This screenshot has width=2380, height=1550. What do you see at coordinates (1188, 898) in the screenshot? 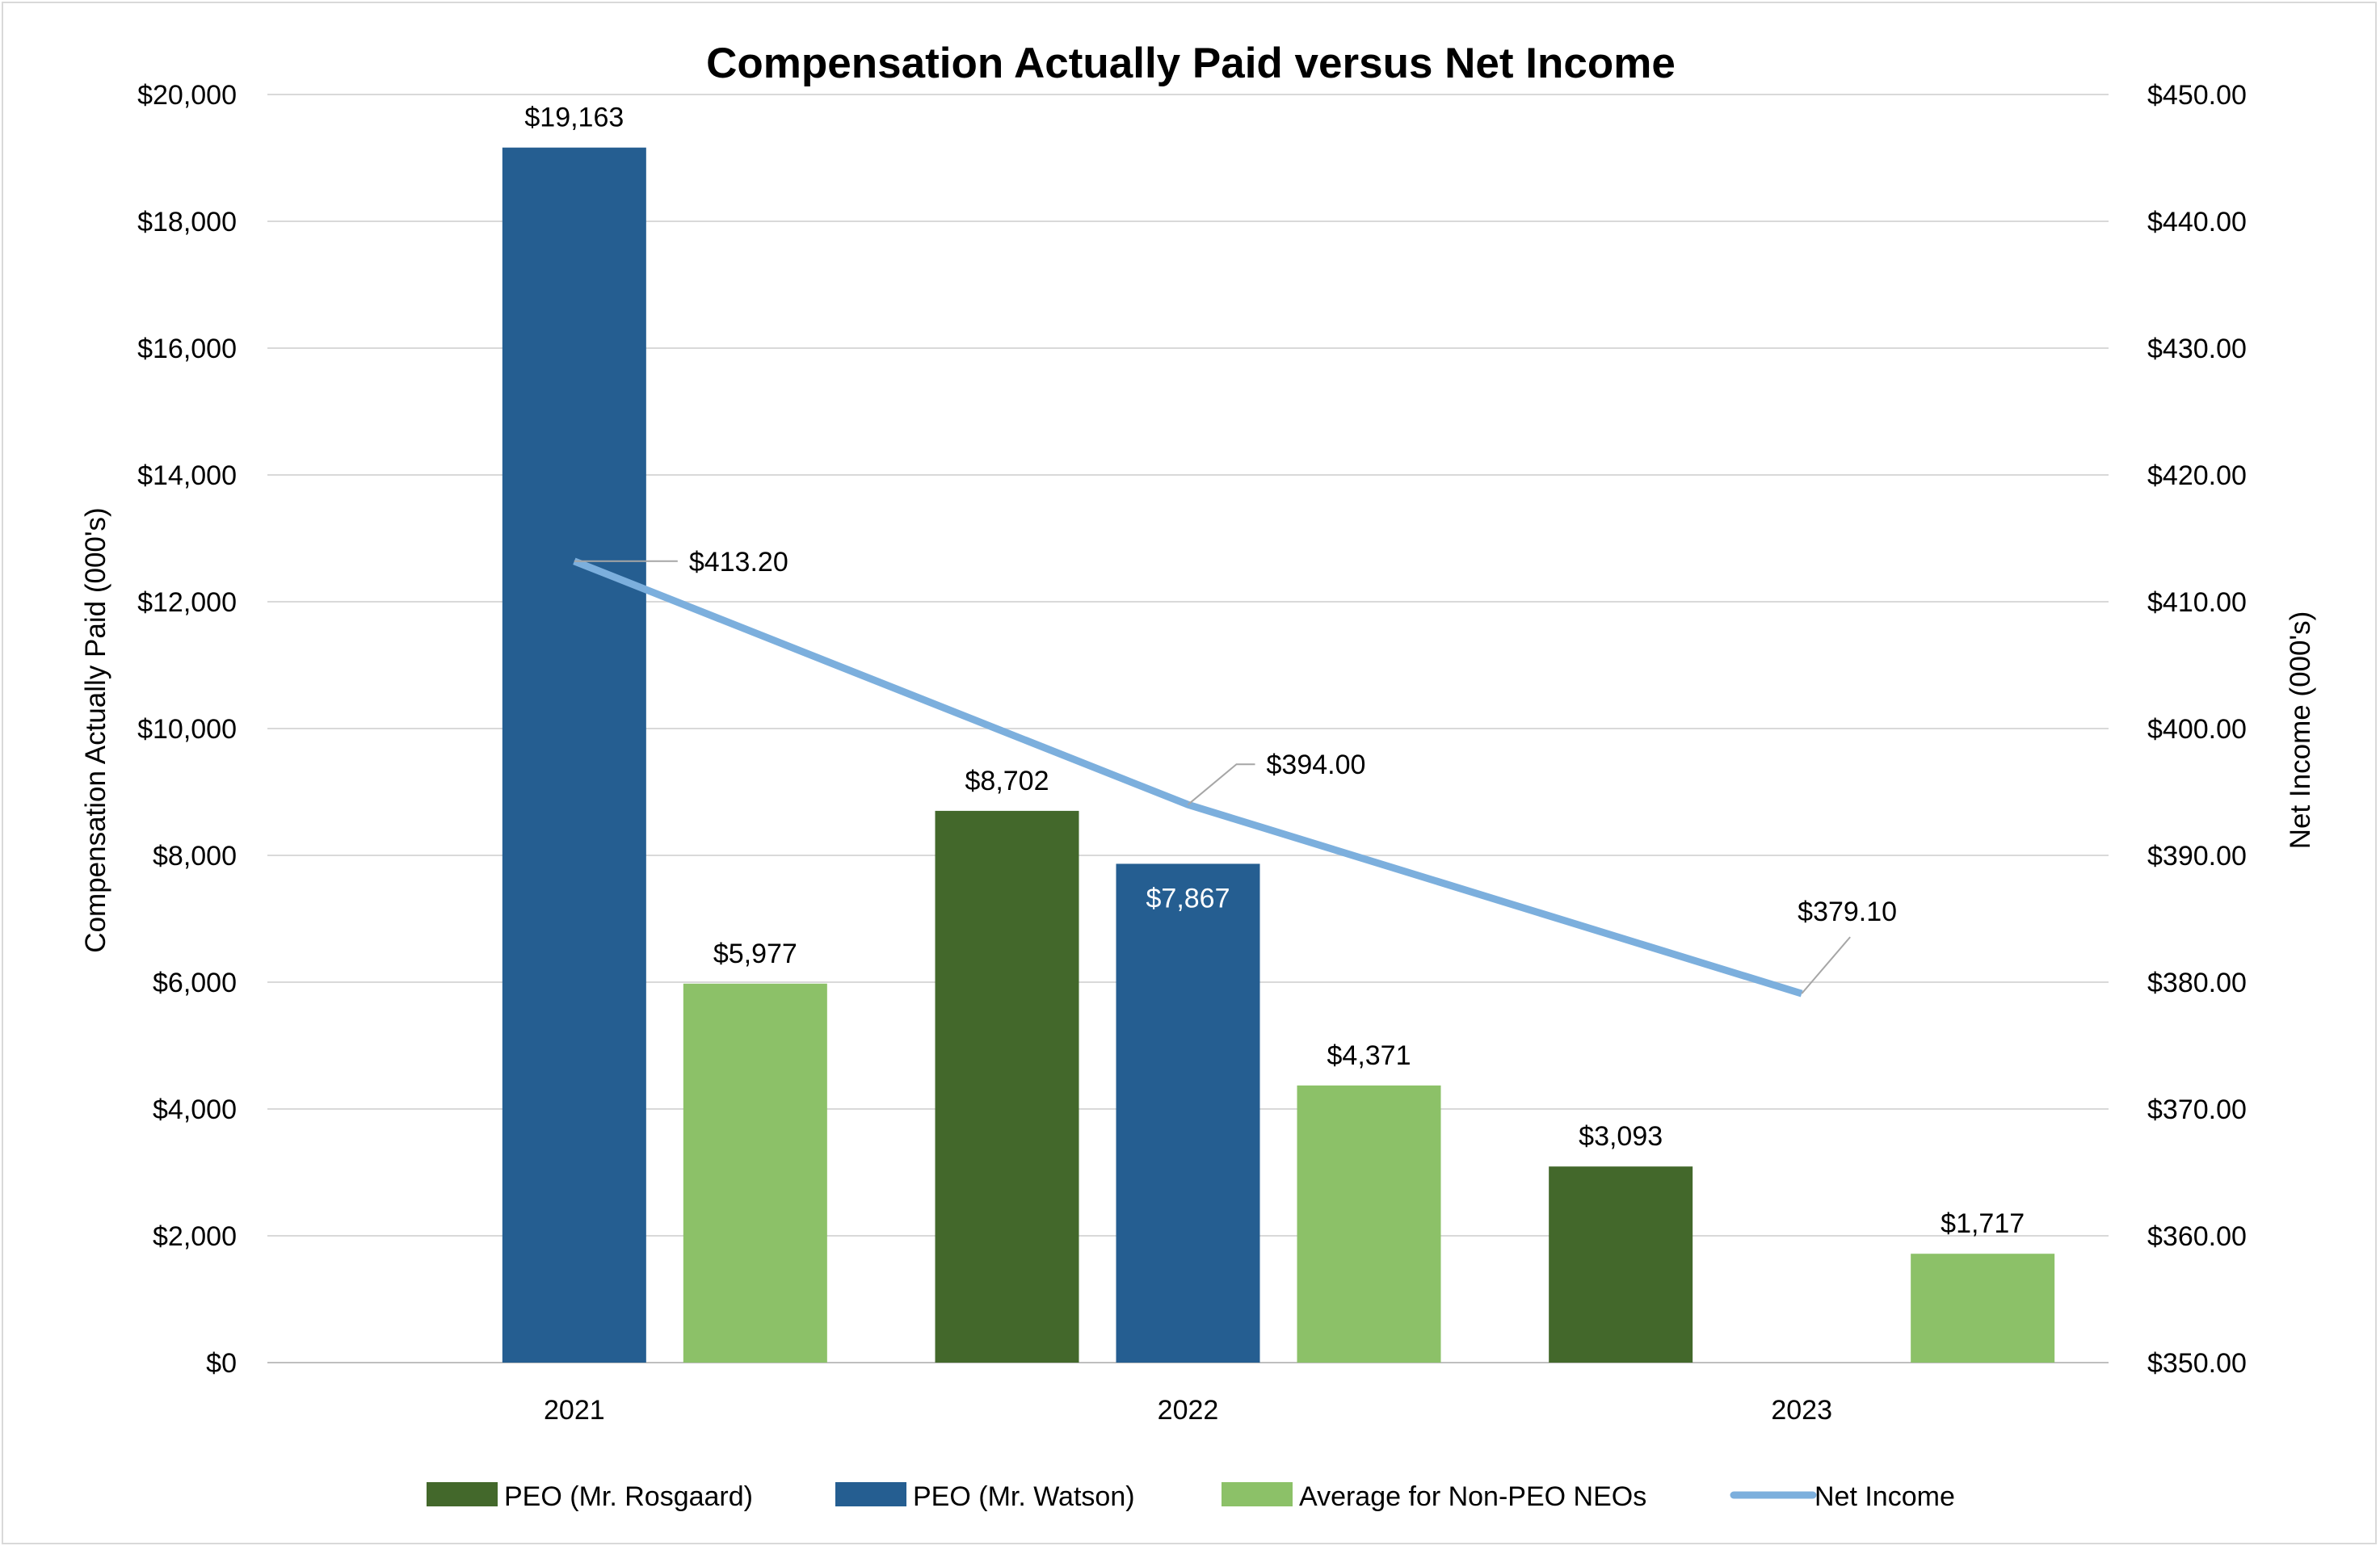
I see `data-label: $7,867` at bounding box center [1188, 898].